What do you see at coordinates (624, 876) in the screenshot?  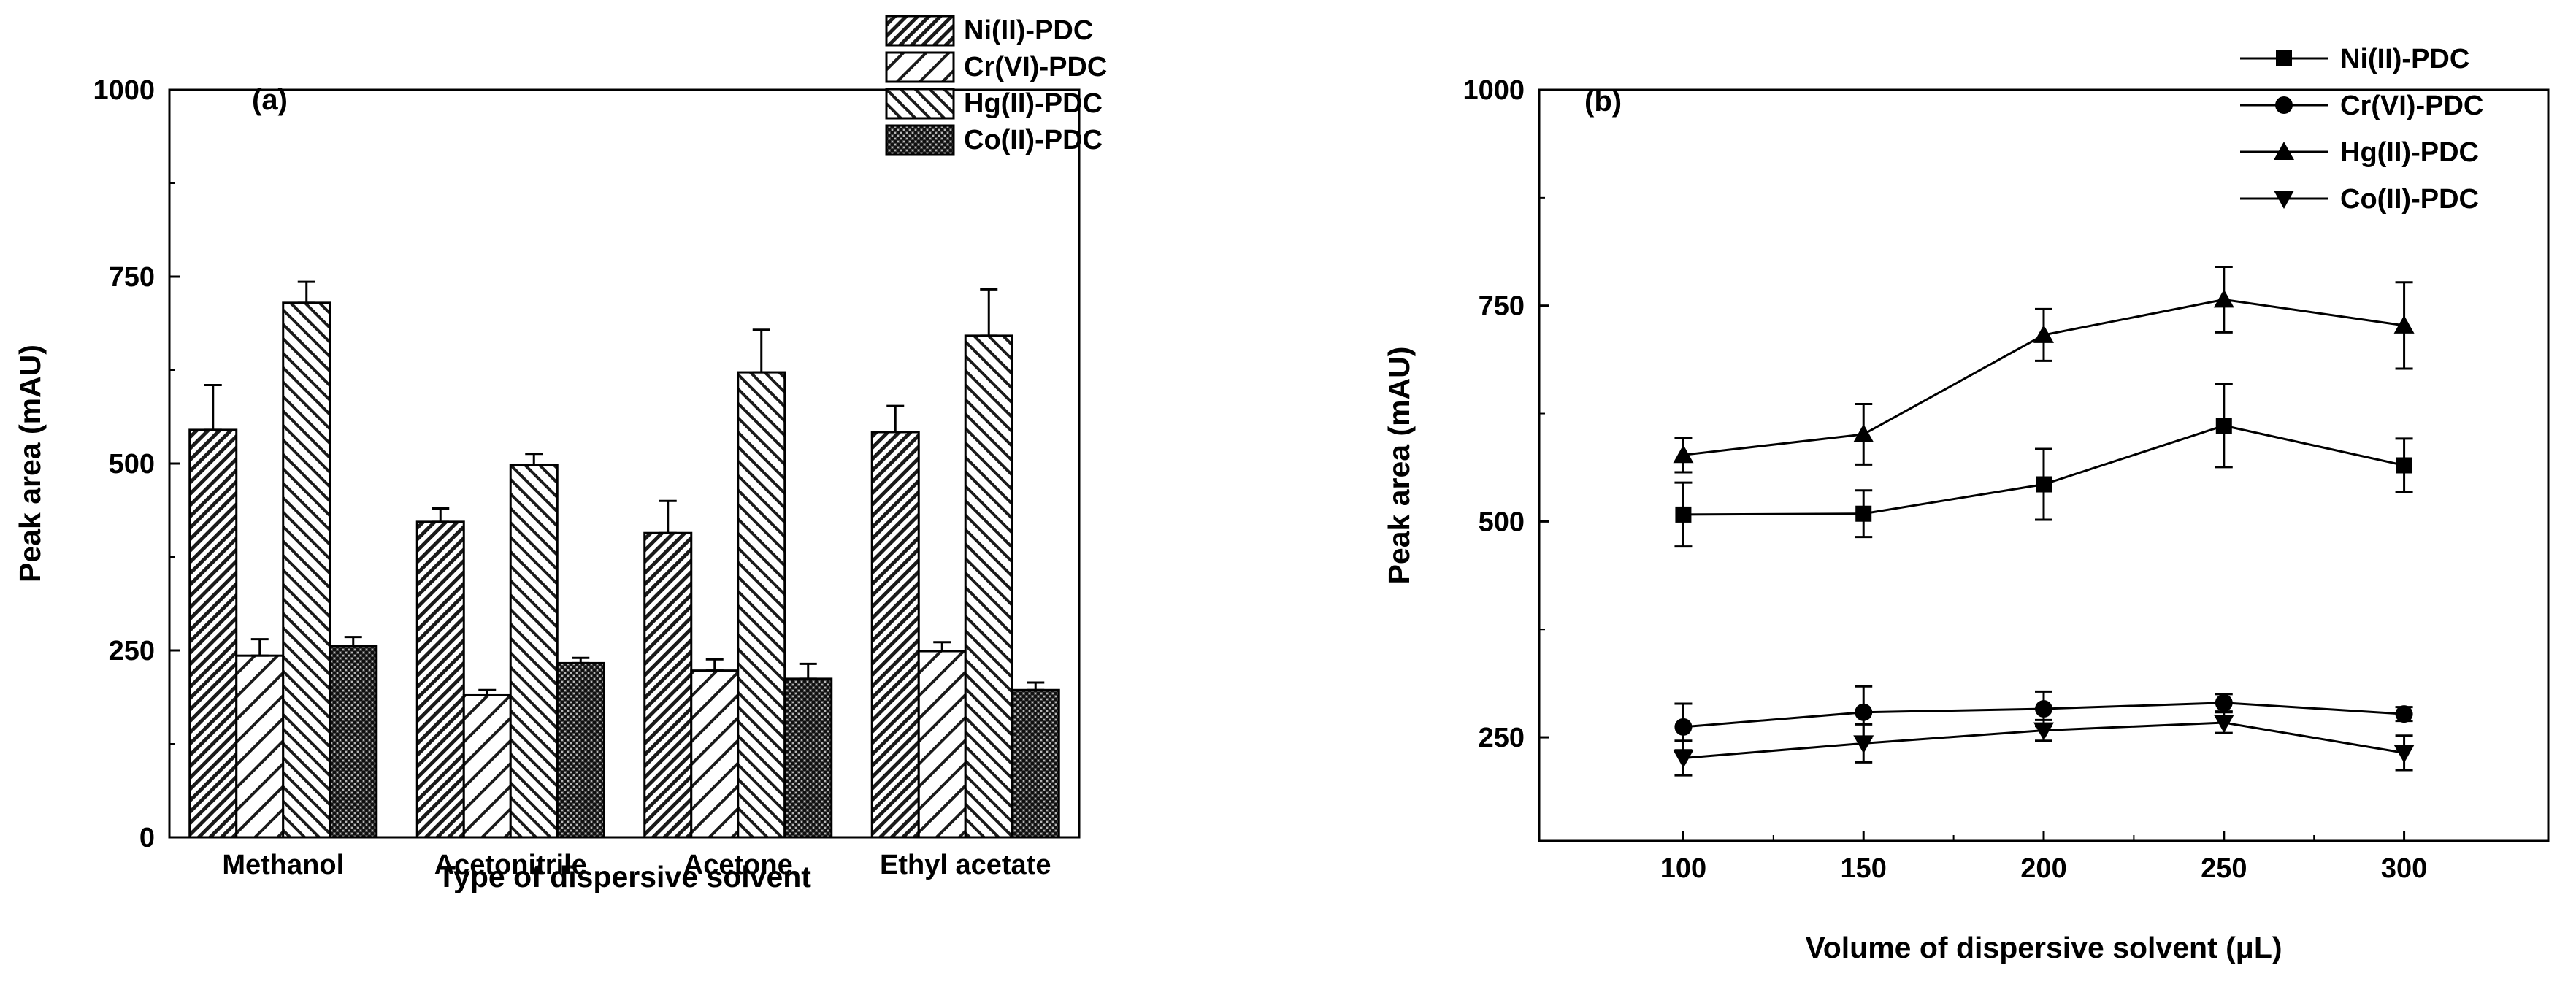 I see `x-axis-title: Type of dispersive solvent` at bounding box center [624, 876].